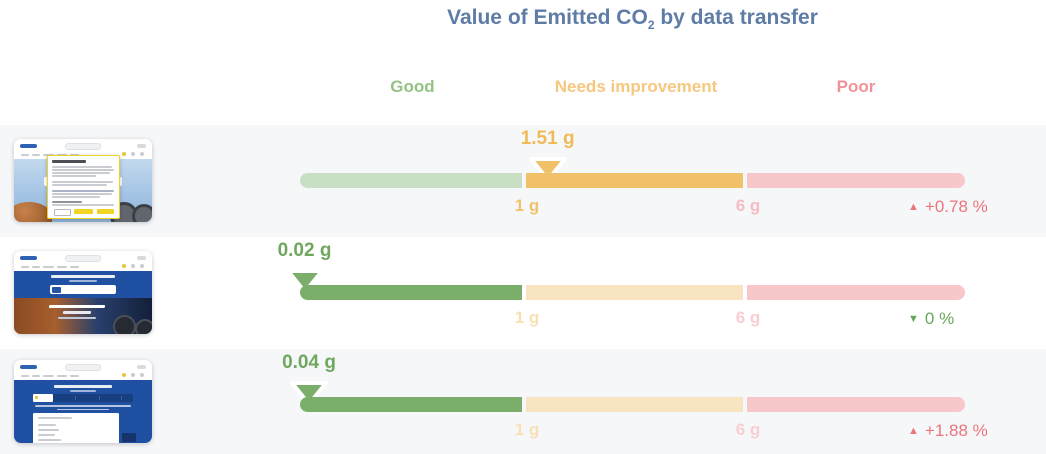 Image resolution: width=1046 pixels, height=454 pixels. Describe the element at coordinates (83, 316) in the screenshot. I see `promo-image` at that location.